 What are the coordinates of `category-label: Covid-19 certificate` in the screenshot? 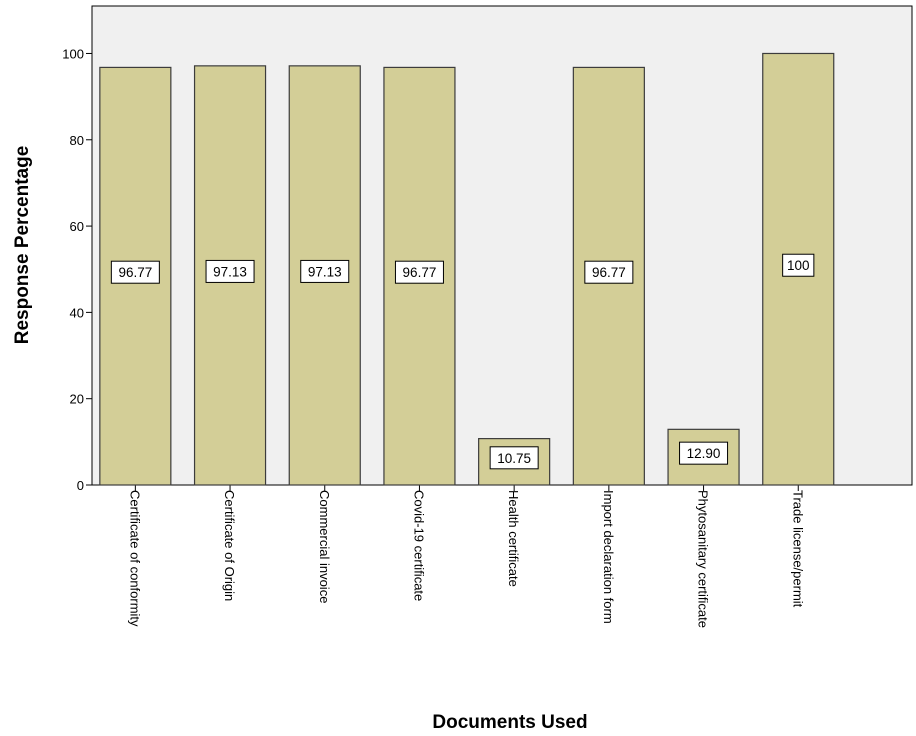 It's located at (418, 545).